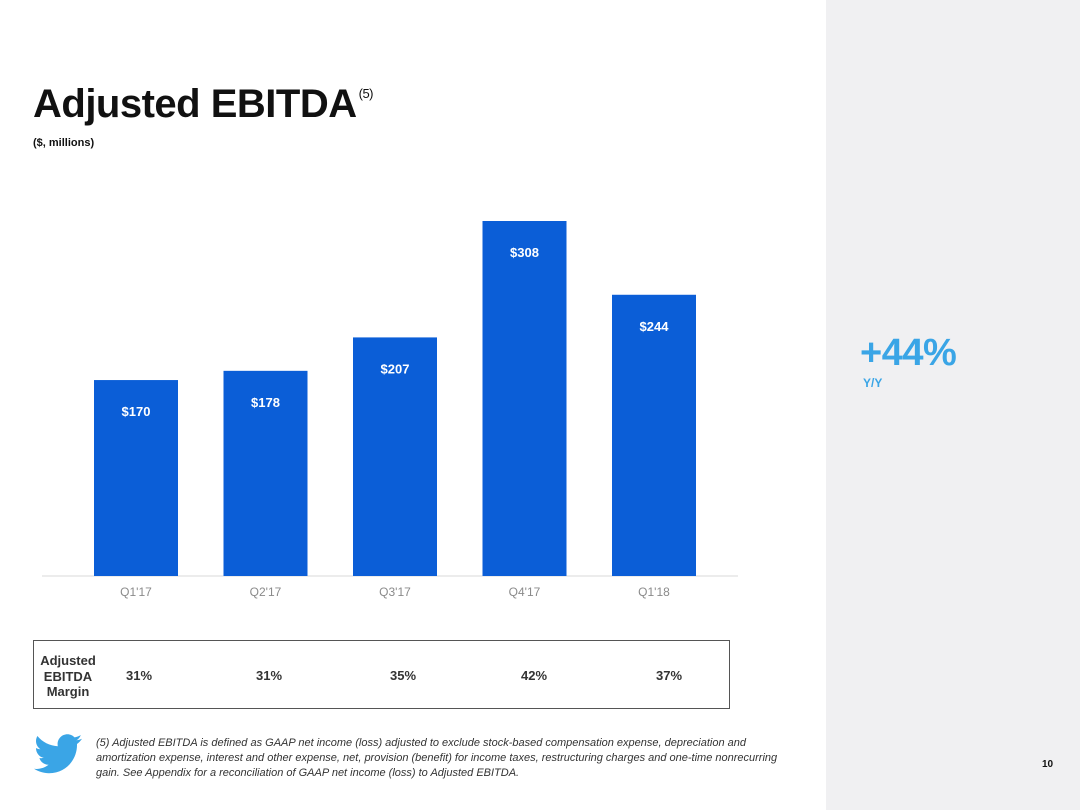  What do you see at coordinates (136, 478) in the screenshot?
I see `bar-Q1'17` at bounding box center [136, 478].